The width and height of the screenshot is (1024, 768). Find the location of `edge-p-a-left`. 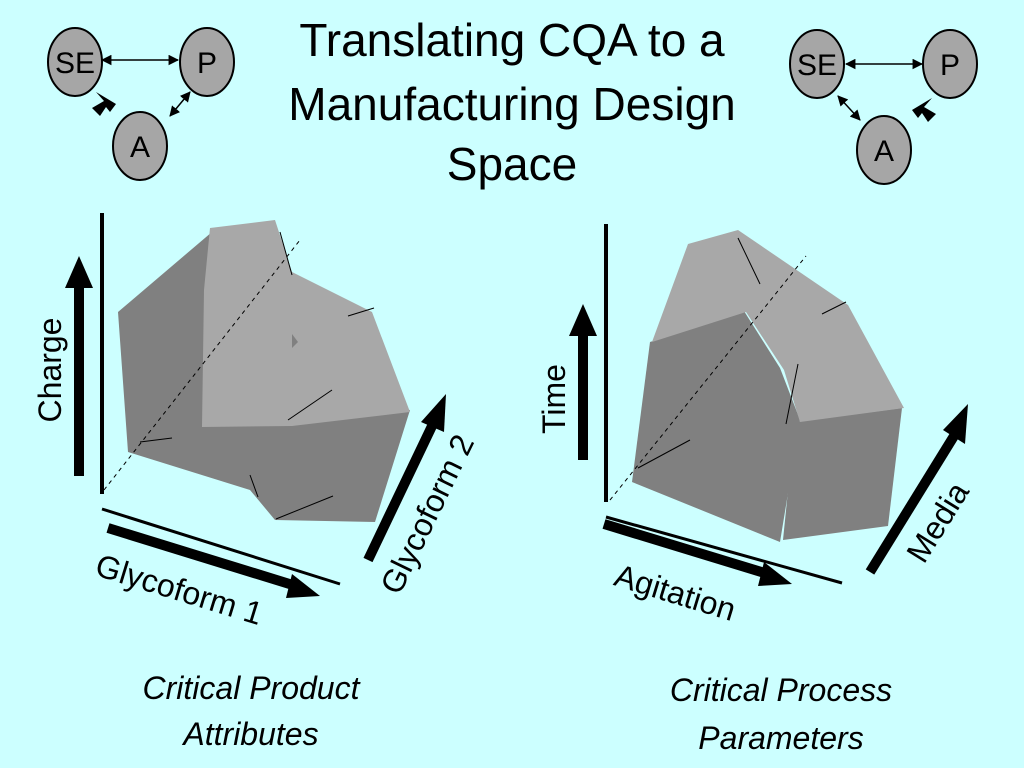

edge-p-a-left is located at coordinates (180, 104).